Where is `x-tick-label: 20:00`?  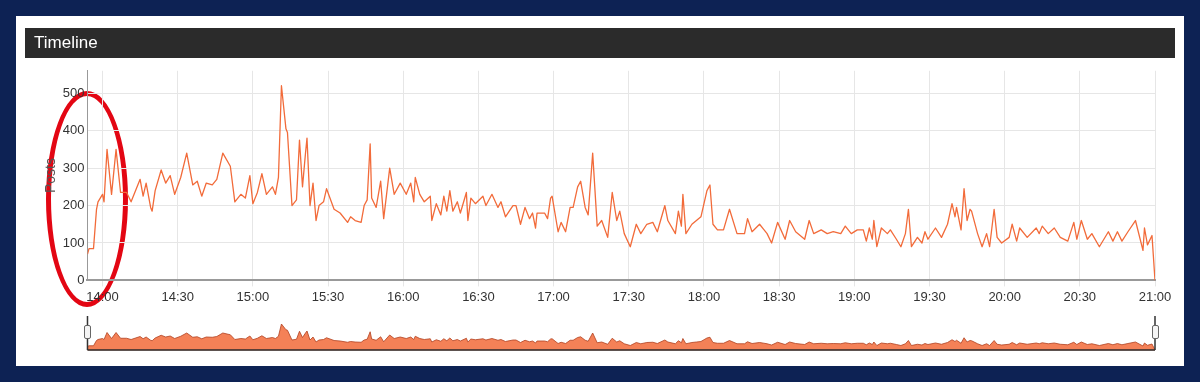
x-tick-label: 20:00 is located at coordinates (1004, 296).